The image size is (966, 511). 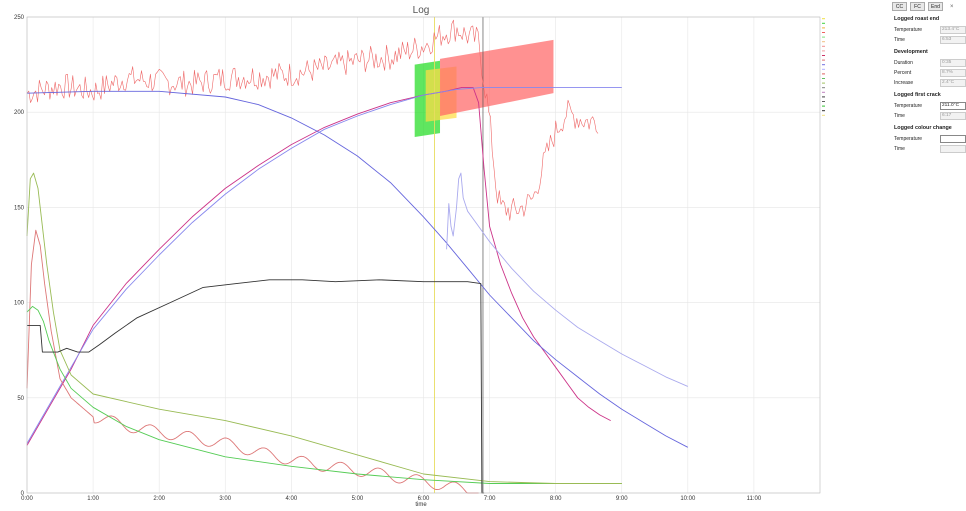 I want to click on colour-change-temperature-row: Temperature, so click(x=930, y=138).